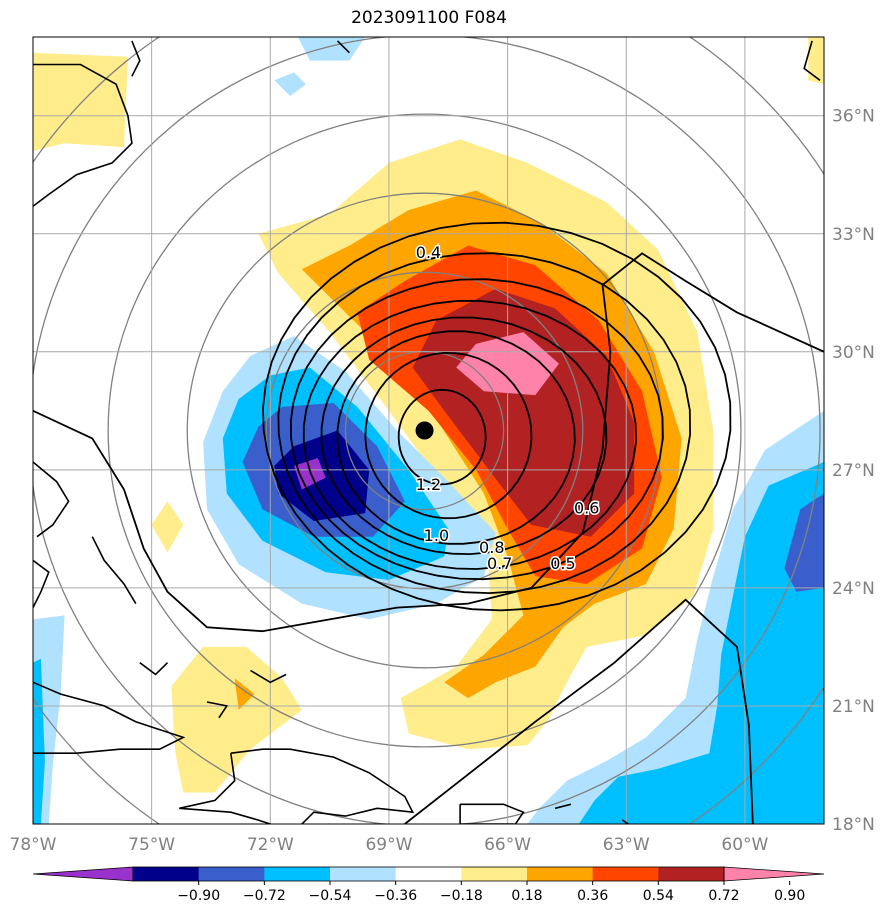 Image resolution: width=894 pixels, height=924 pixels. I want to click on contour-label: 0.6, so click(586, 508).